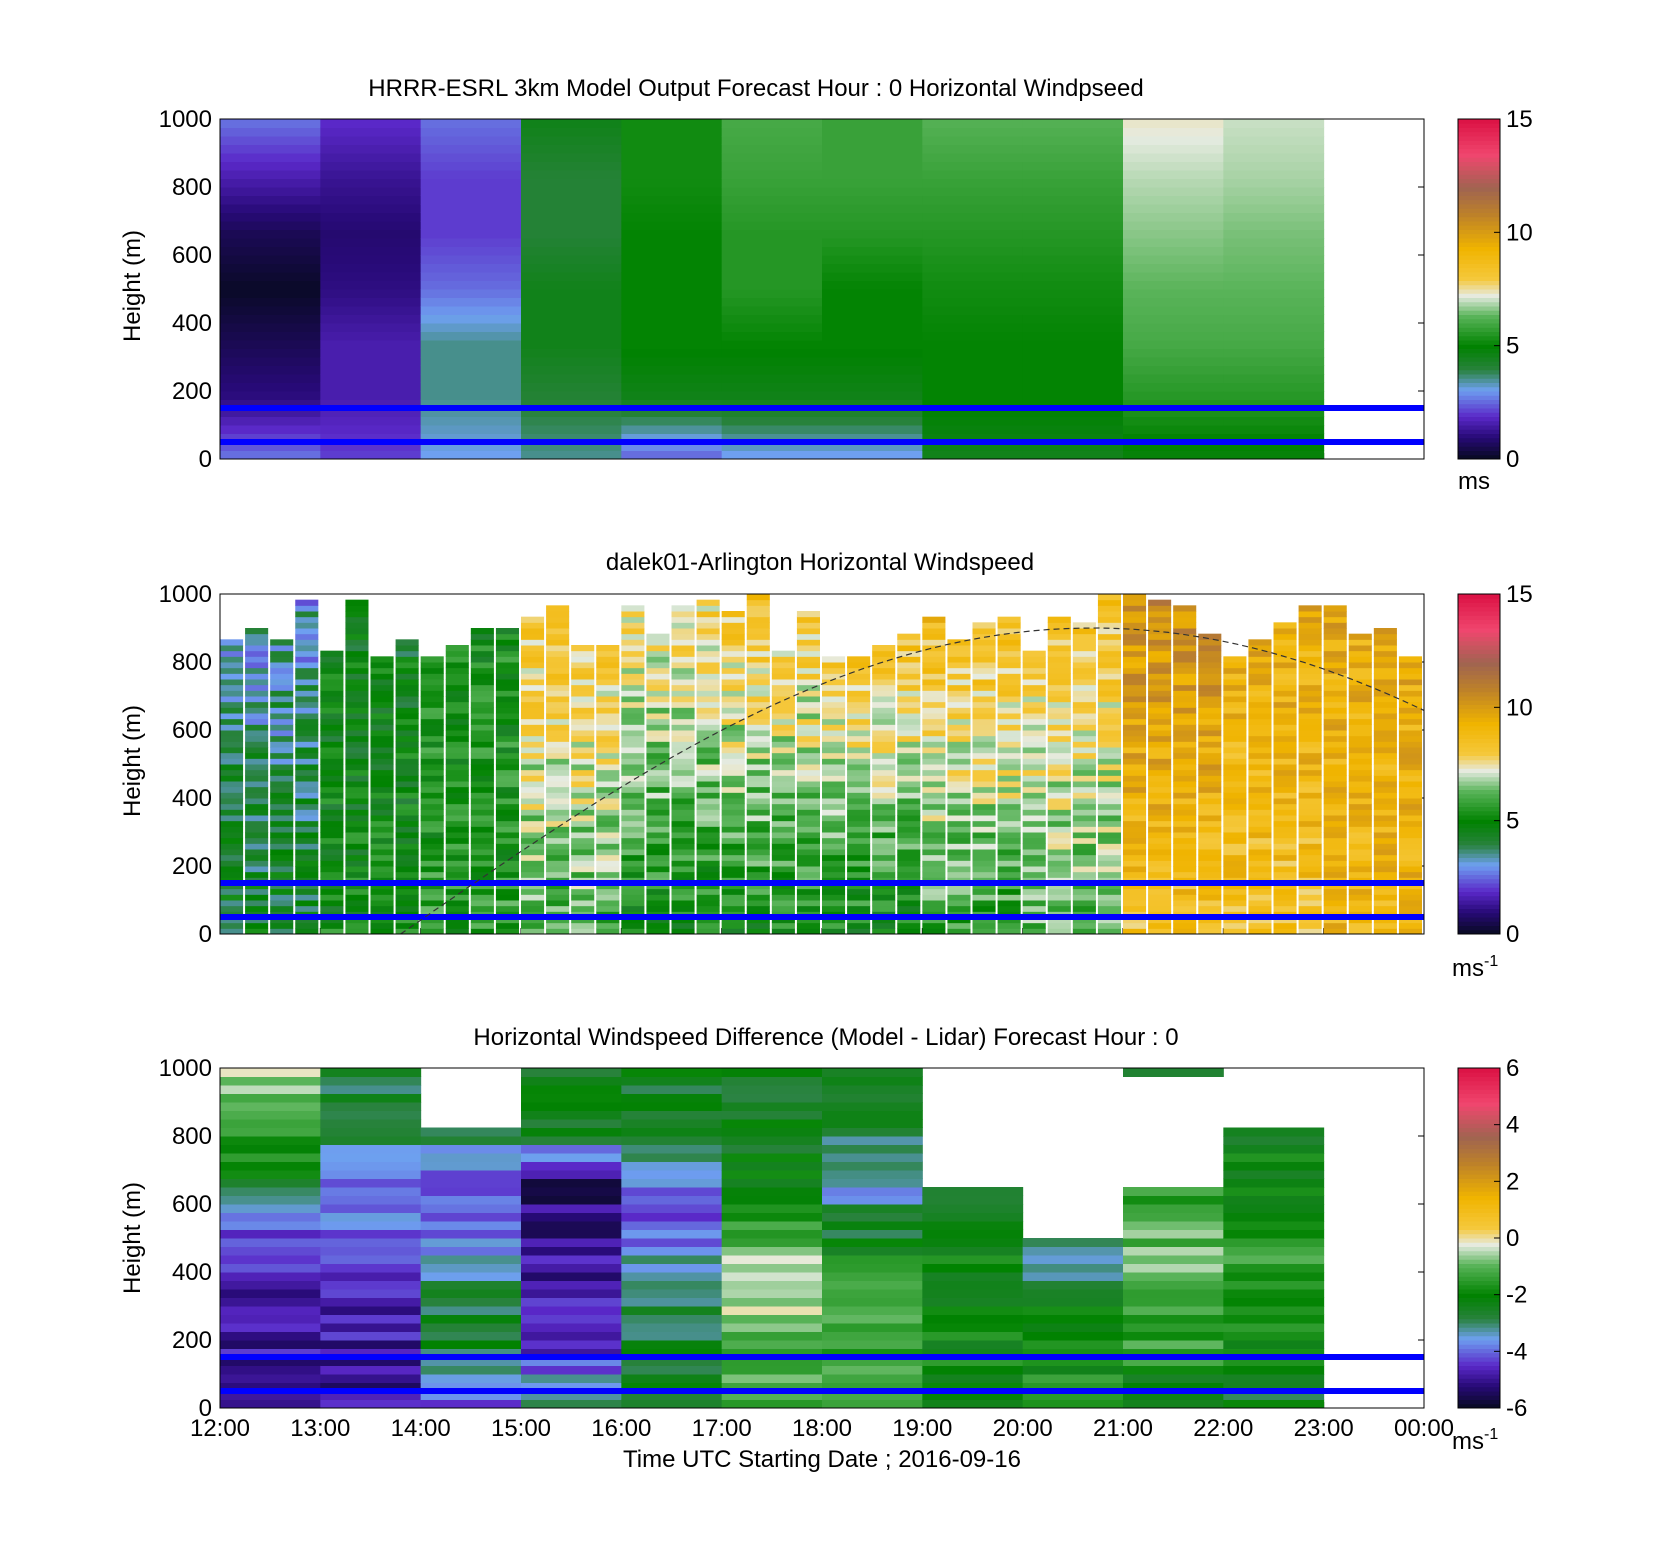  I want to click on colorbar-tick-label: 10, so click(1519, 707).